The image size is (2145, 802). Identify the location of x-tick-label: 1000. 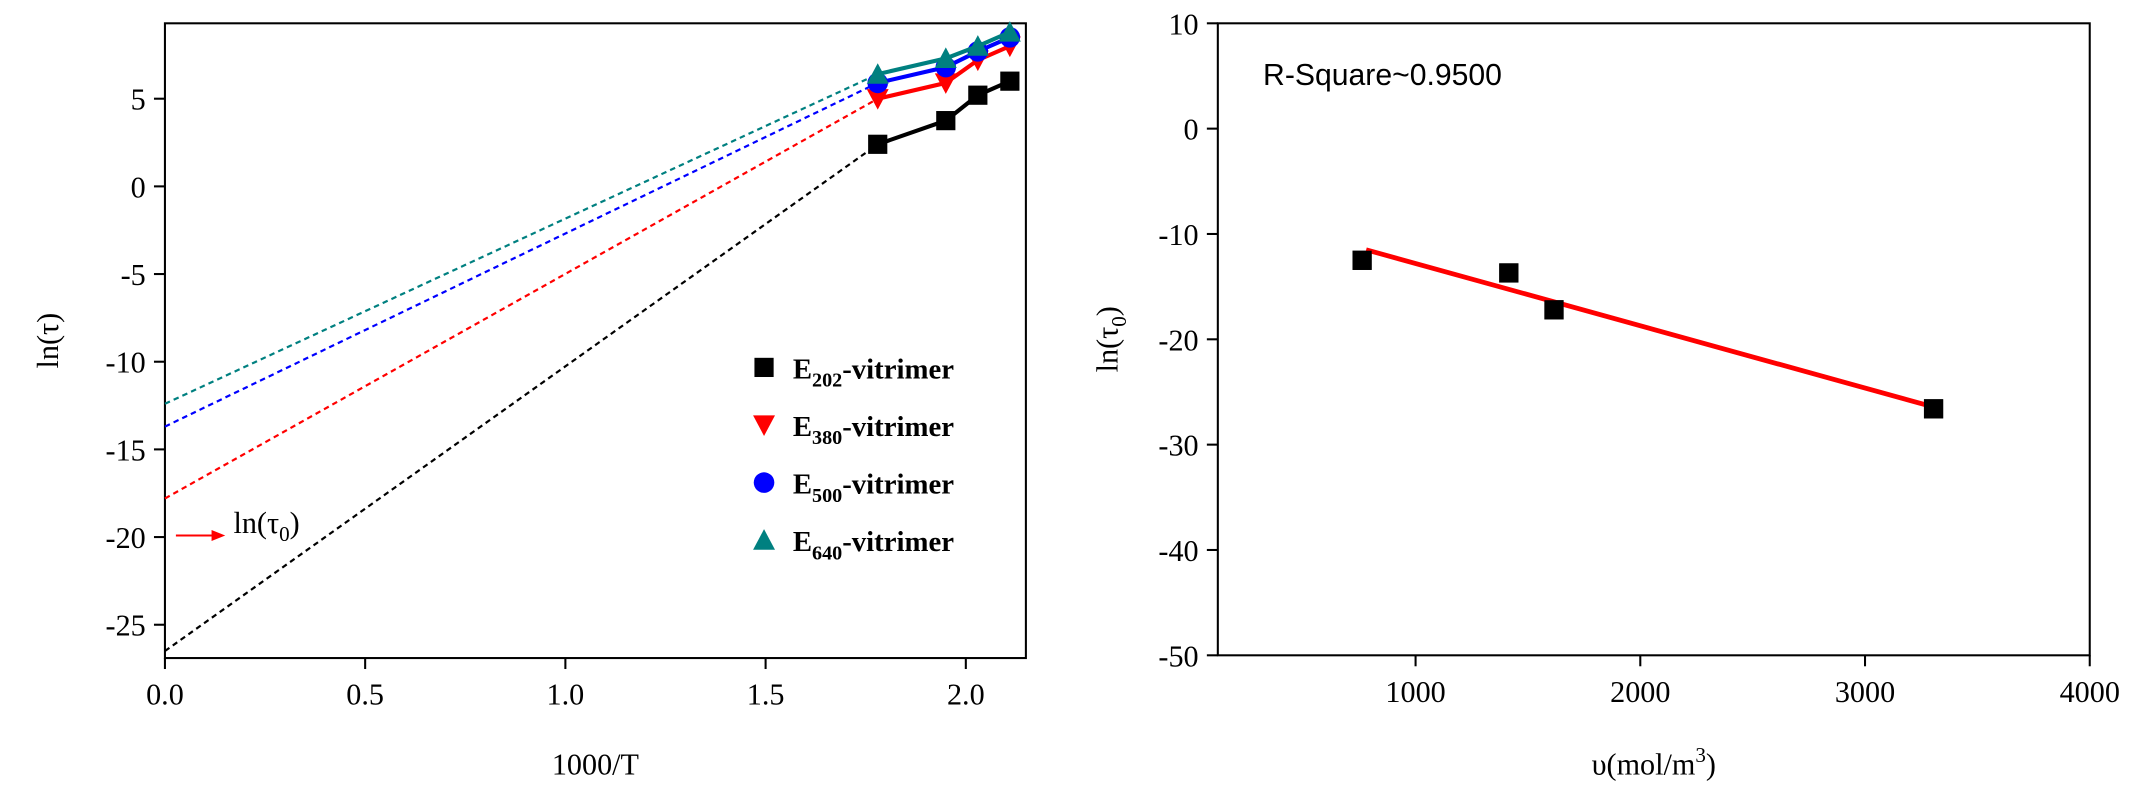
(1415, 692).